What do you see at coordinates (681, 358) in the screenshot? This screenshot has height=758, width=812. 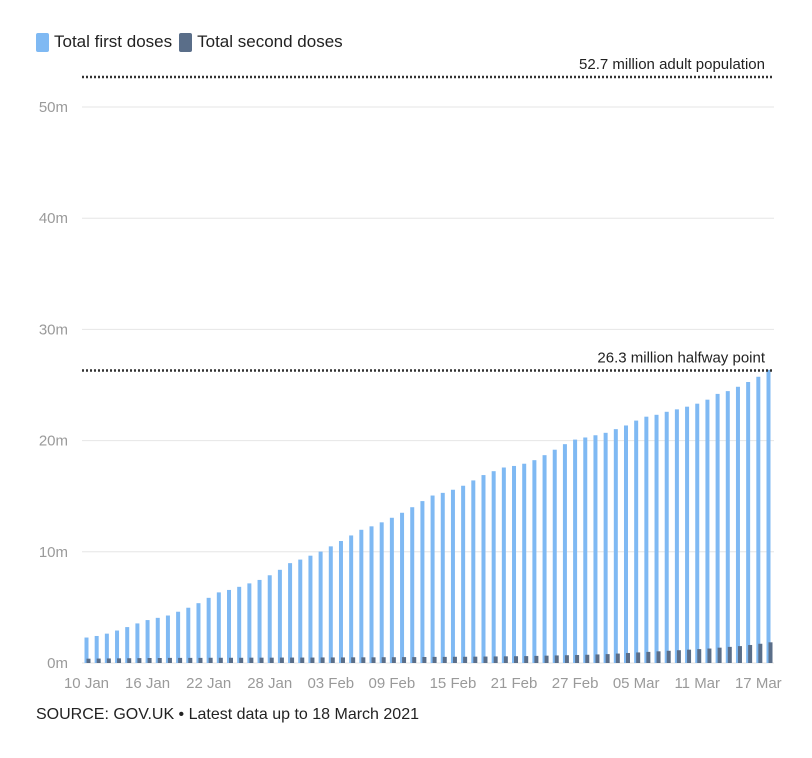 I see `reference-line-label: 26.3 million halfway point` at bounding box center [681, 358].